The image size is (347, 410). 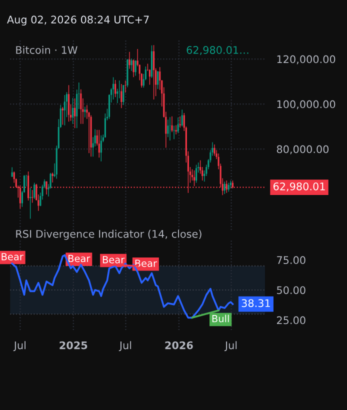 I want to click on y-tick-label: 120,000.00, so click(x=306, y=59).